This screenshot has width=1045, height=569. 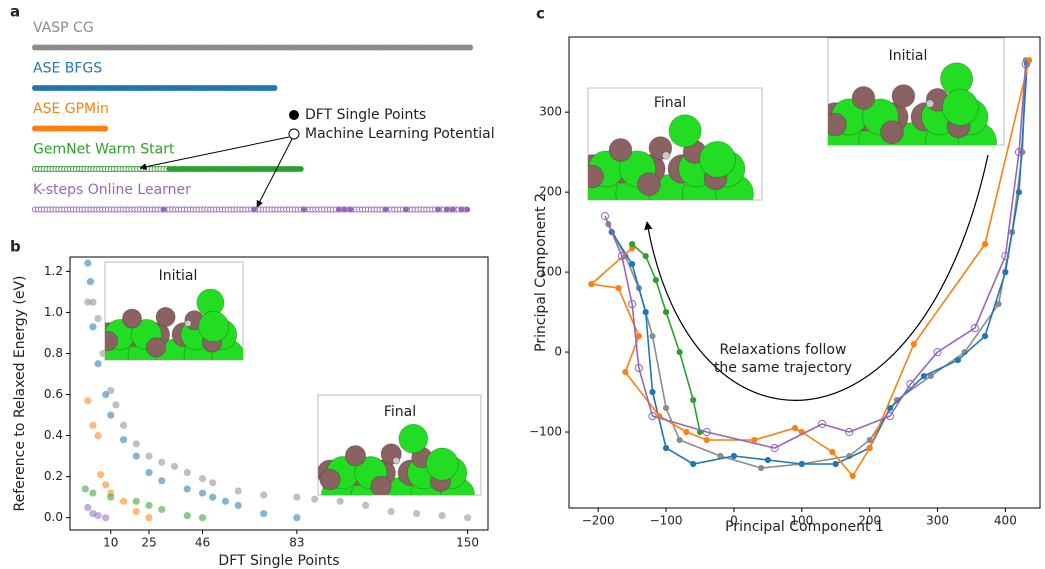 I want to click on y-tick-label: 100, so click(x=550, y=272).